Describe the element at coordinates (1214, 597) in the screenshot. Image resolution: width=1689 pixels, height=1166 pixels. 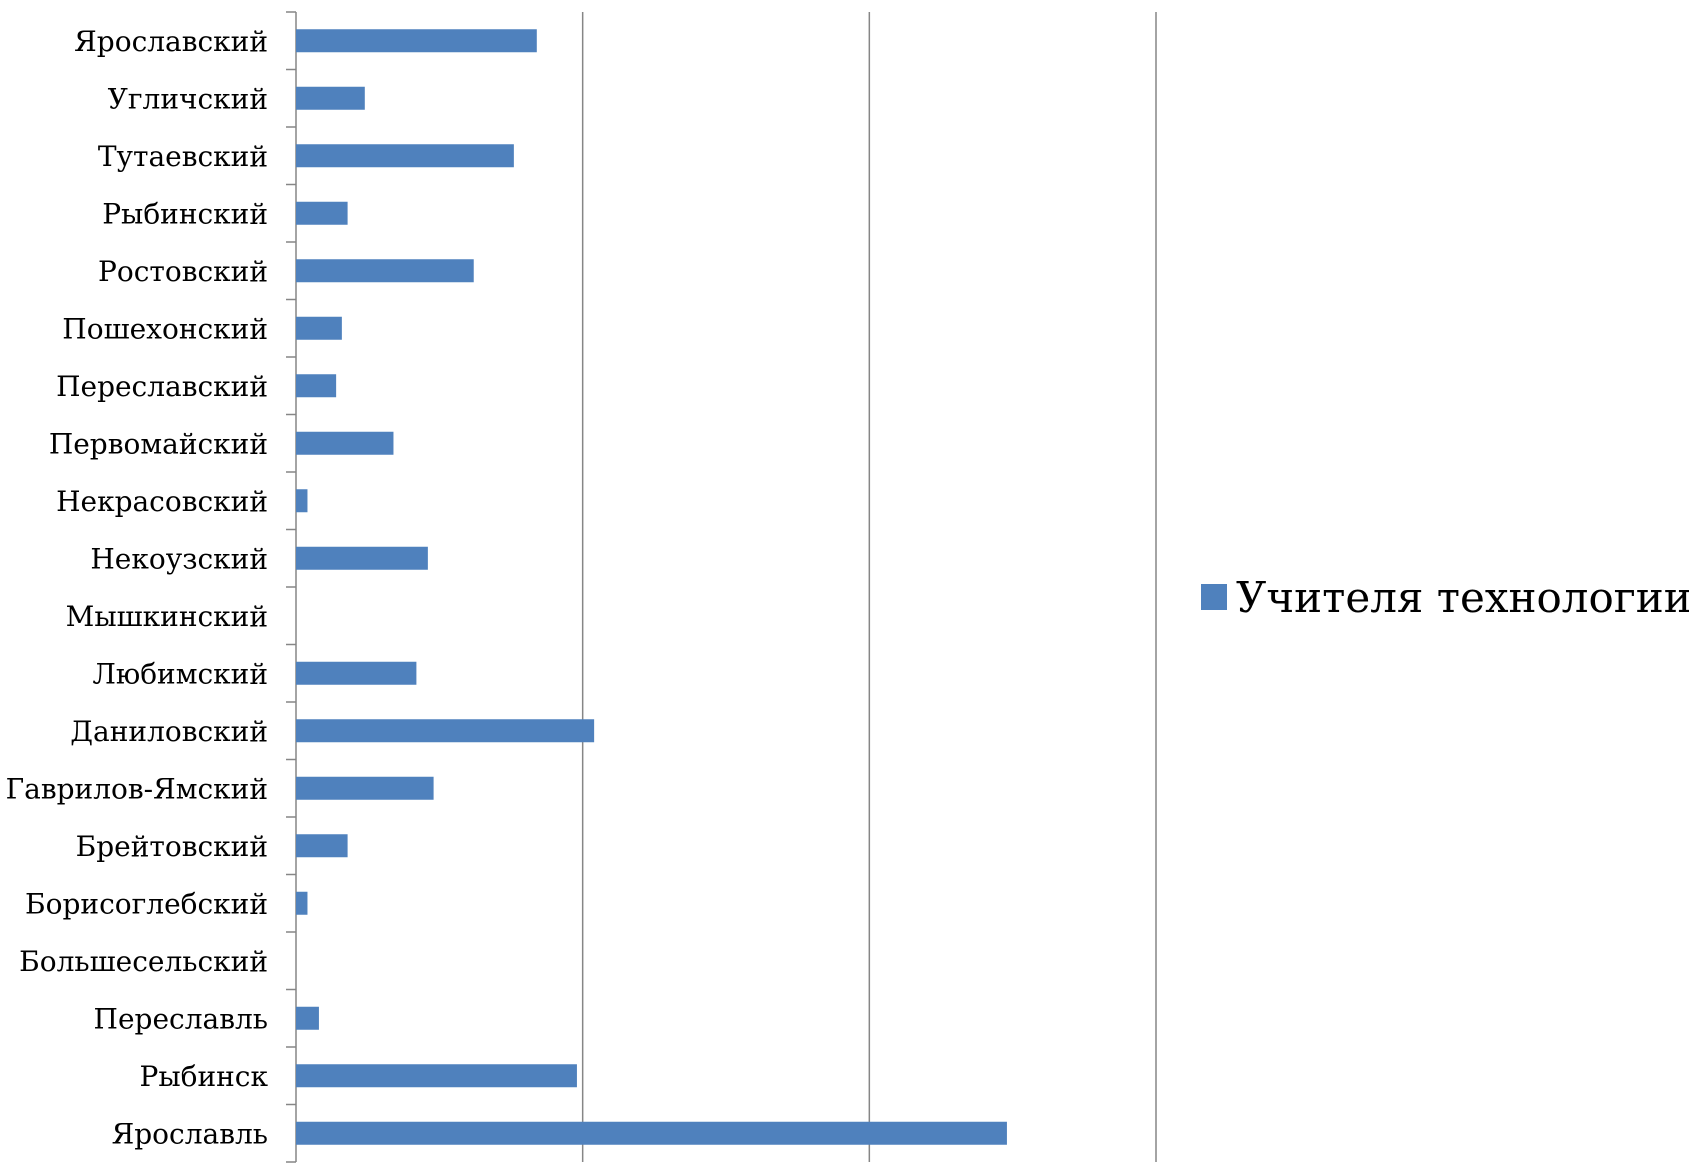
I see `legend-swatch` at that location.